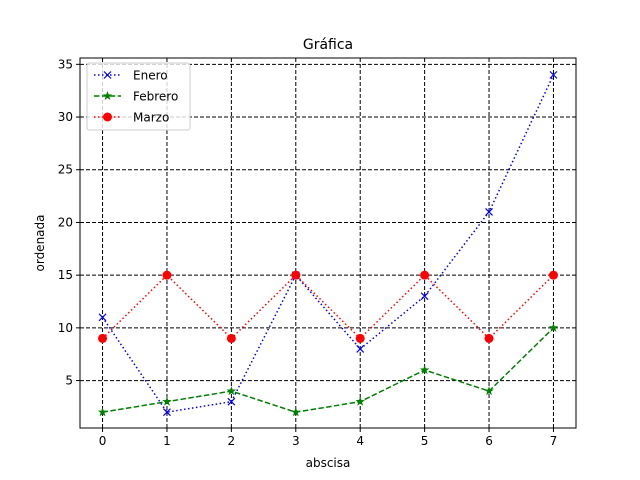 The height and width of the screenshot is (480, 640). What do you see at coordinates (232, 441) in the screenshot?
I see `x-tick-label: 2` at bounding box center [232, 441].